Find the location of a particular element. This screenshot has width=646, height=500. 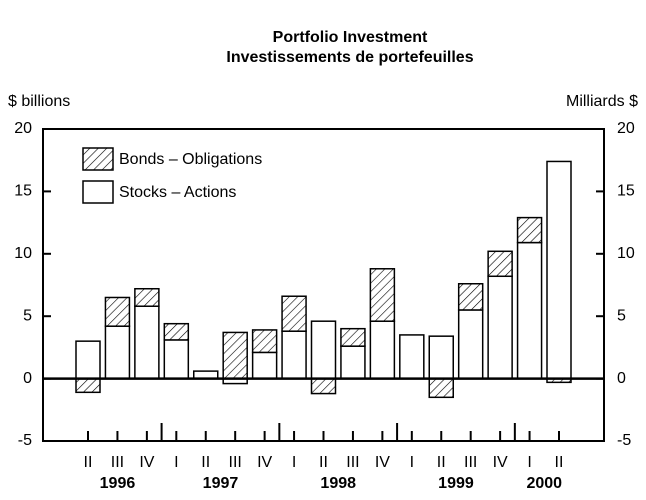

chart-title: Portfolio Investment is located at coordinates (350, 37).